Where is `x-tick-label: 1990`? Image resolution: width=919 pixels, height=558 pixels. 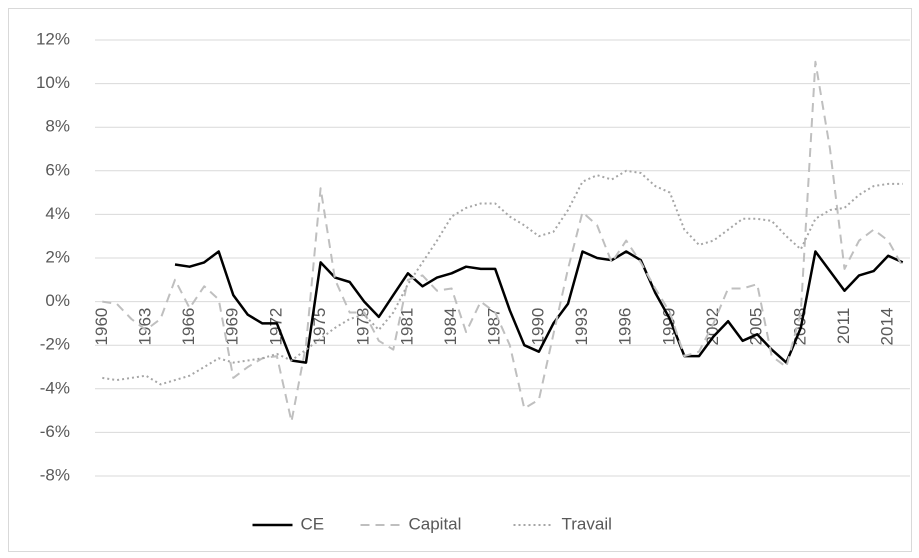 x-tick-label: 1990 is located at coordinates (537, 327).